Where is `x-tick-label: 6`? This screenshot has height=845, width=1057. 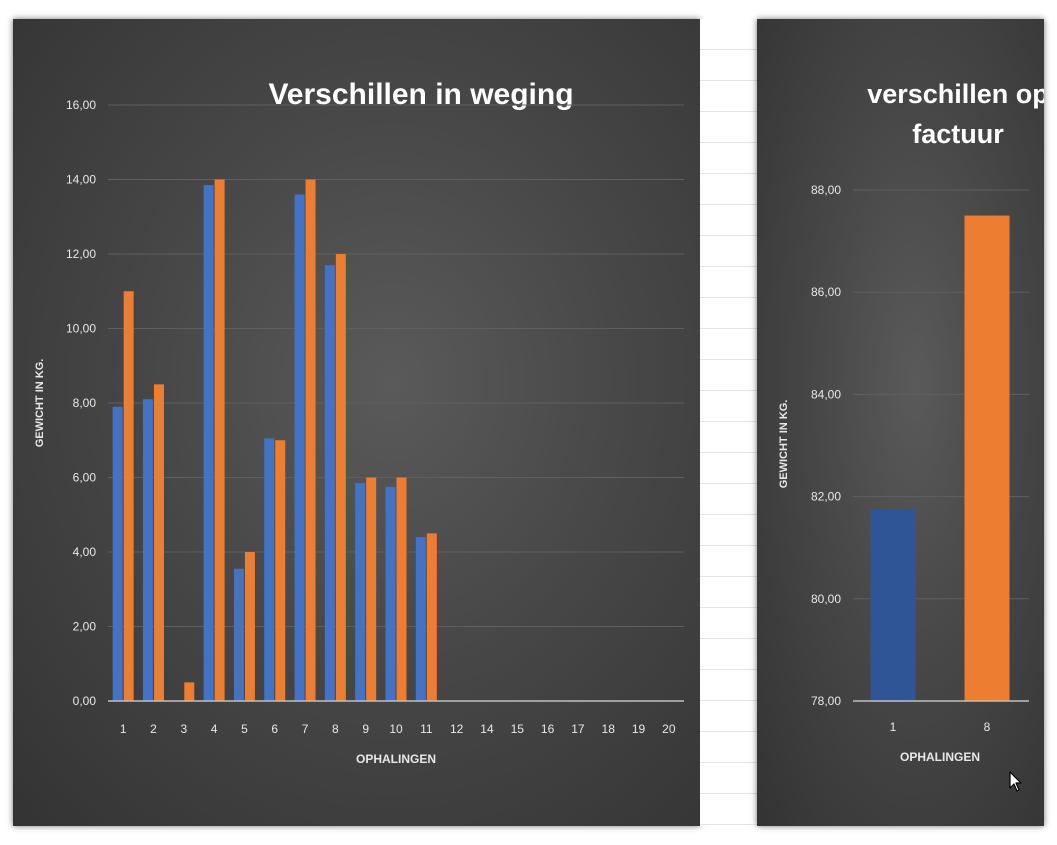
x-tick-label: 6 is located at coordinates (274, 729).